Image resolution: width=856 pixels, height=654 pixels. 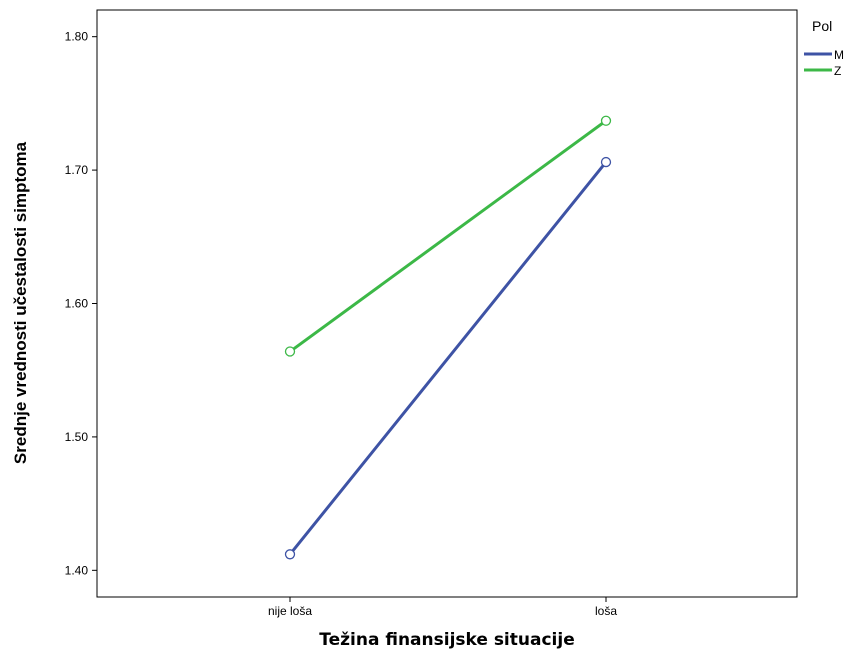 What do you see at coordinates (606, 611) in the screenshot?
I see `x-tick-label: loša` at bounding box center [606, 611].